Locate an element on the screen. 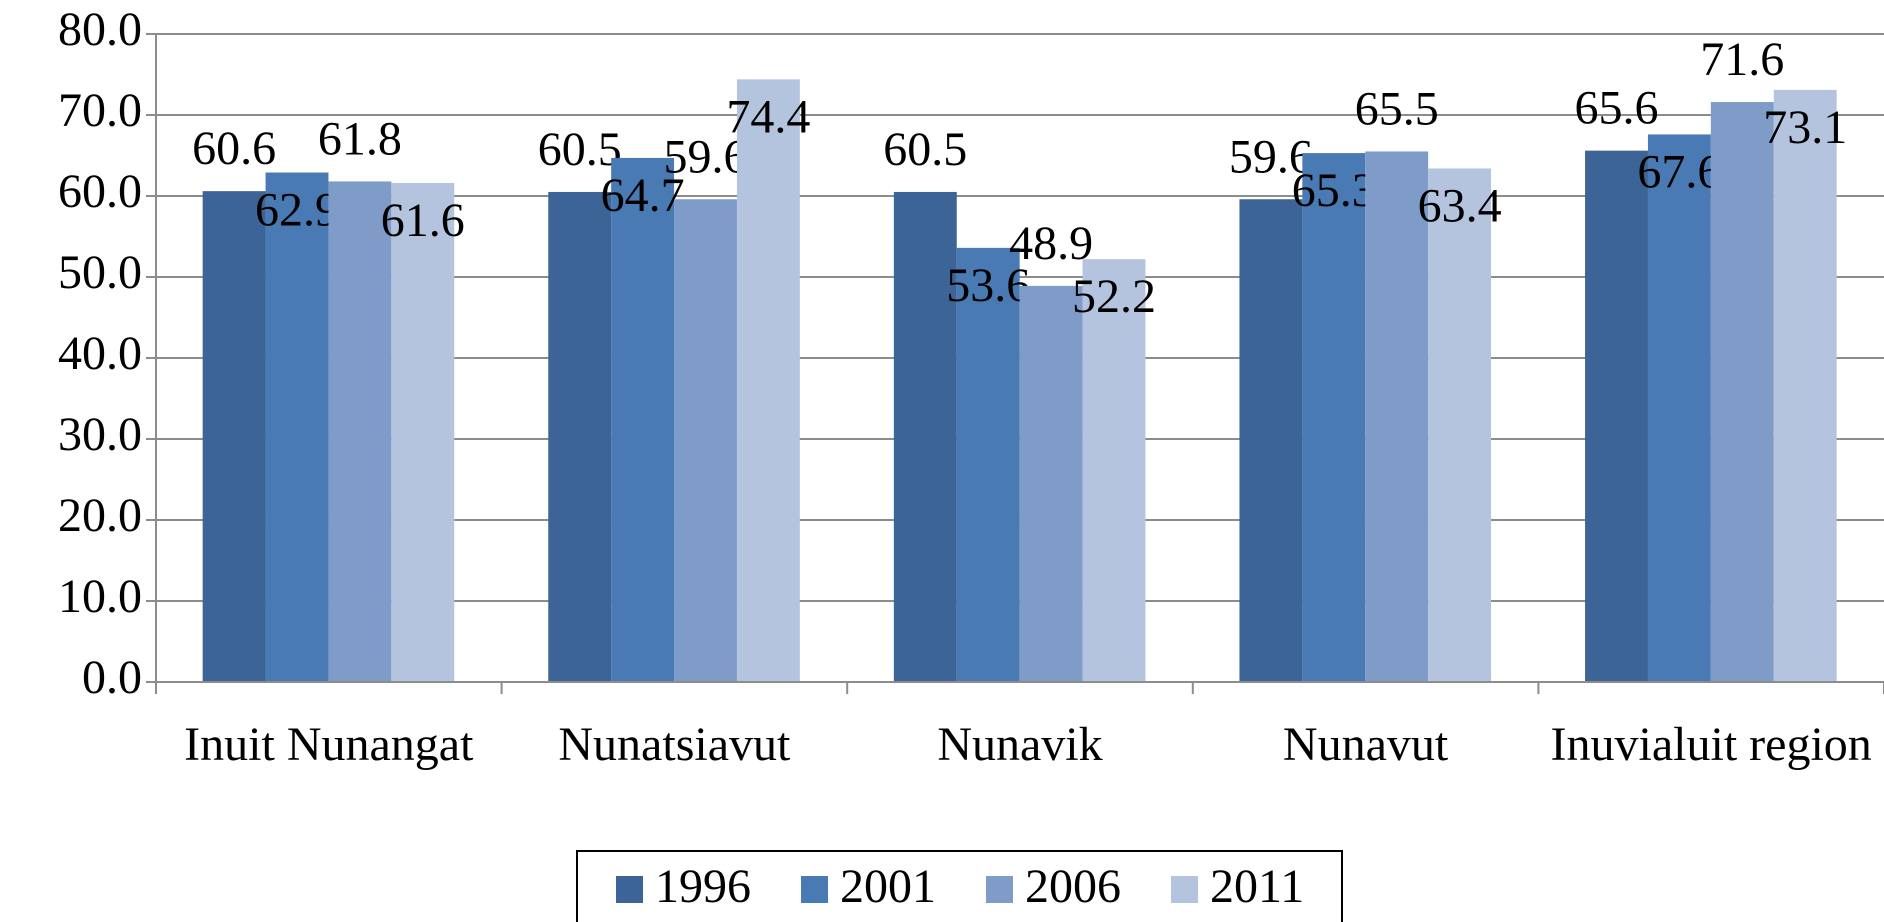  x-tick-label: Inuvialuit region is located at coordinates (1711, 744).